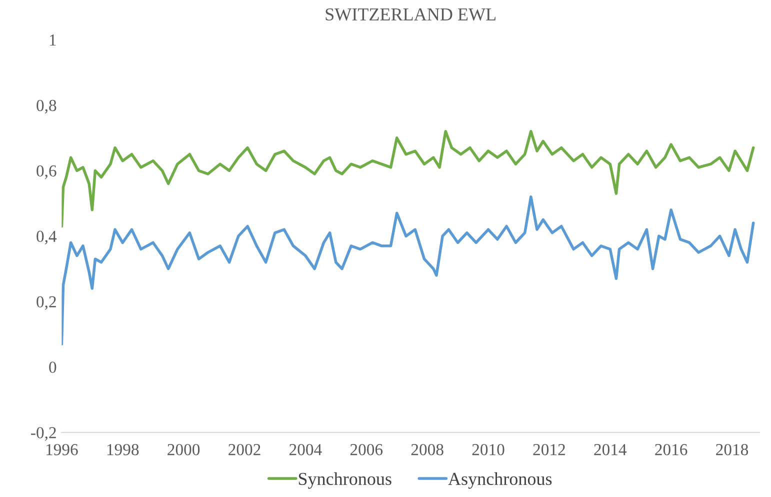 The width and height of the screenshot is (771, 497). Describe the element at coordinates (732, 450) in the screenshot. I see `x-tick-label: 2018` at that location.